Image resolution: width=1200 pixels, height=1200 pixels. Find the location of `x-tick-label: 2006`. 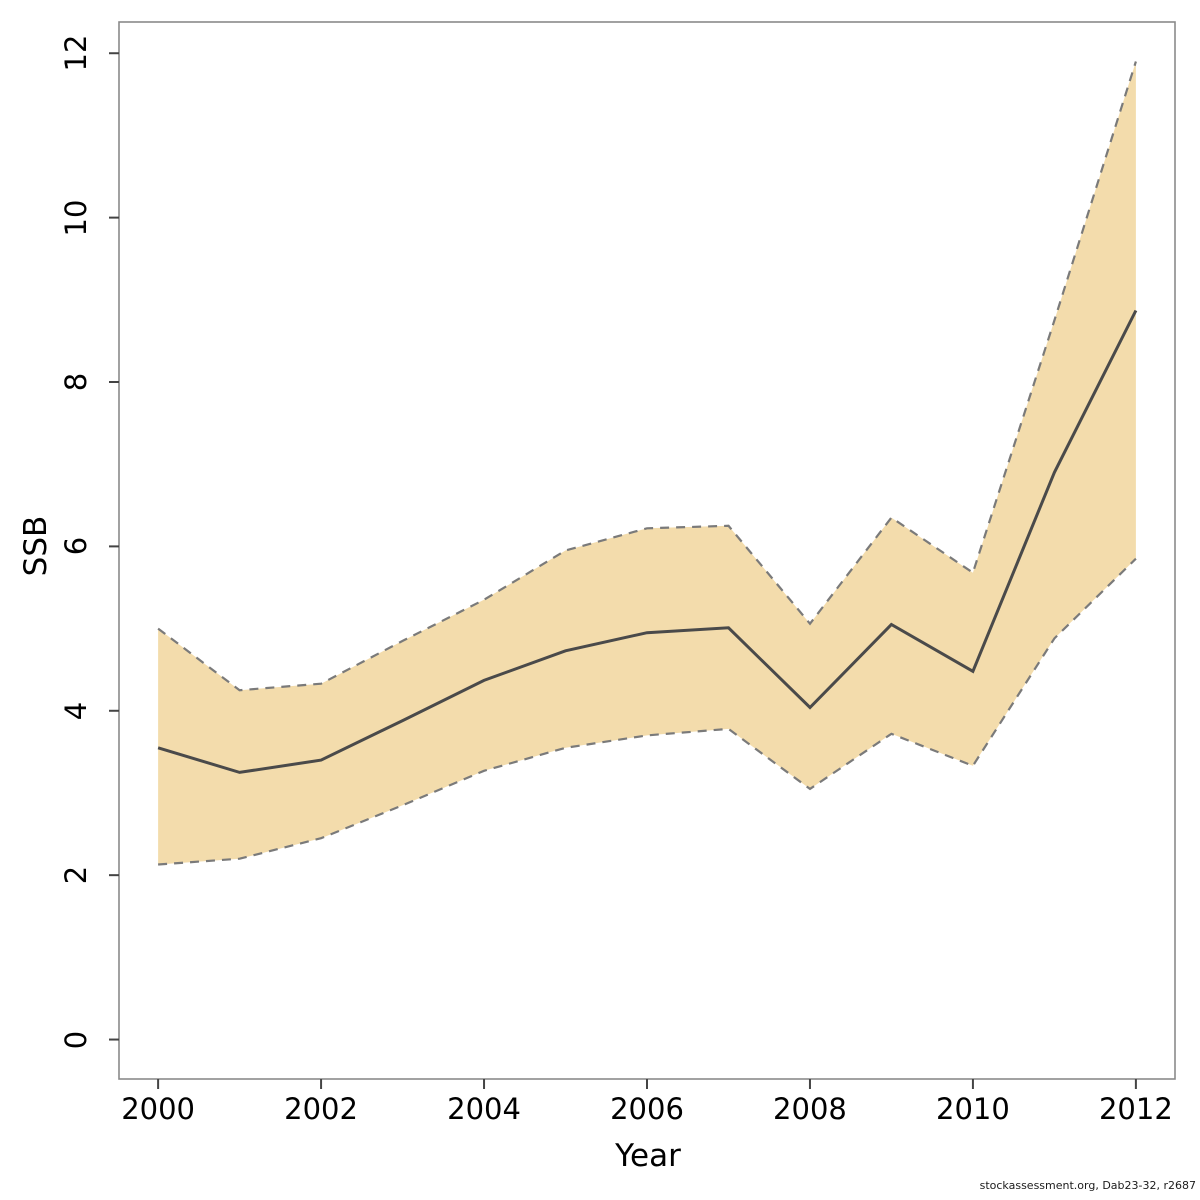

x-tick-label: 2006 is located at coordinates (647, 1109).